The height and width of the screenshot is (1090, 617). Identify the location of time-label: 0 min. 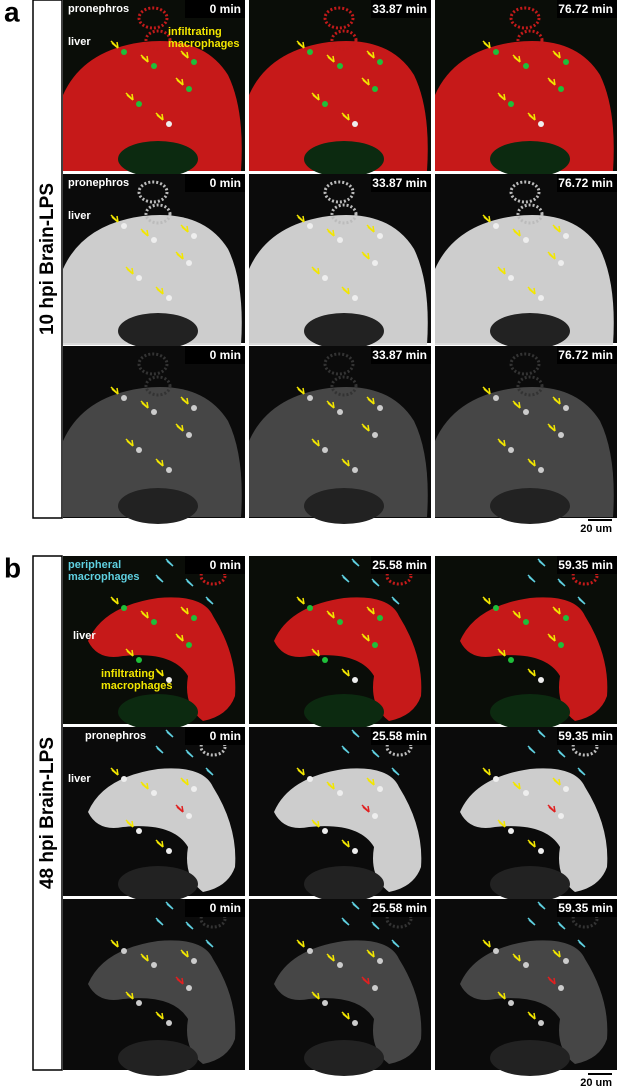
(225, 9).